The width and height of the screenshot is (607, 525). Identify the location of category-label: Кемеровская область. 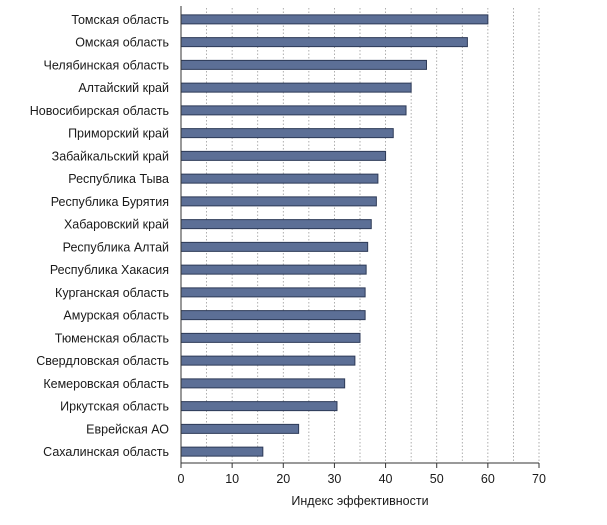
(106, 384).